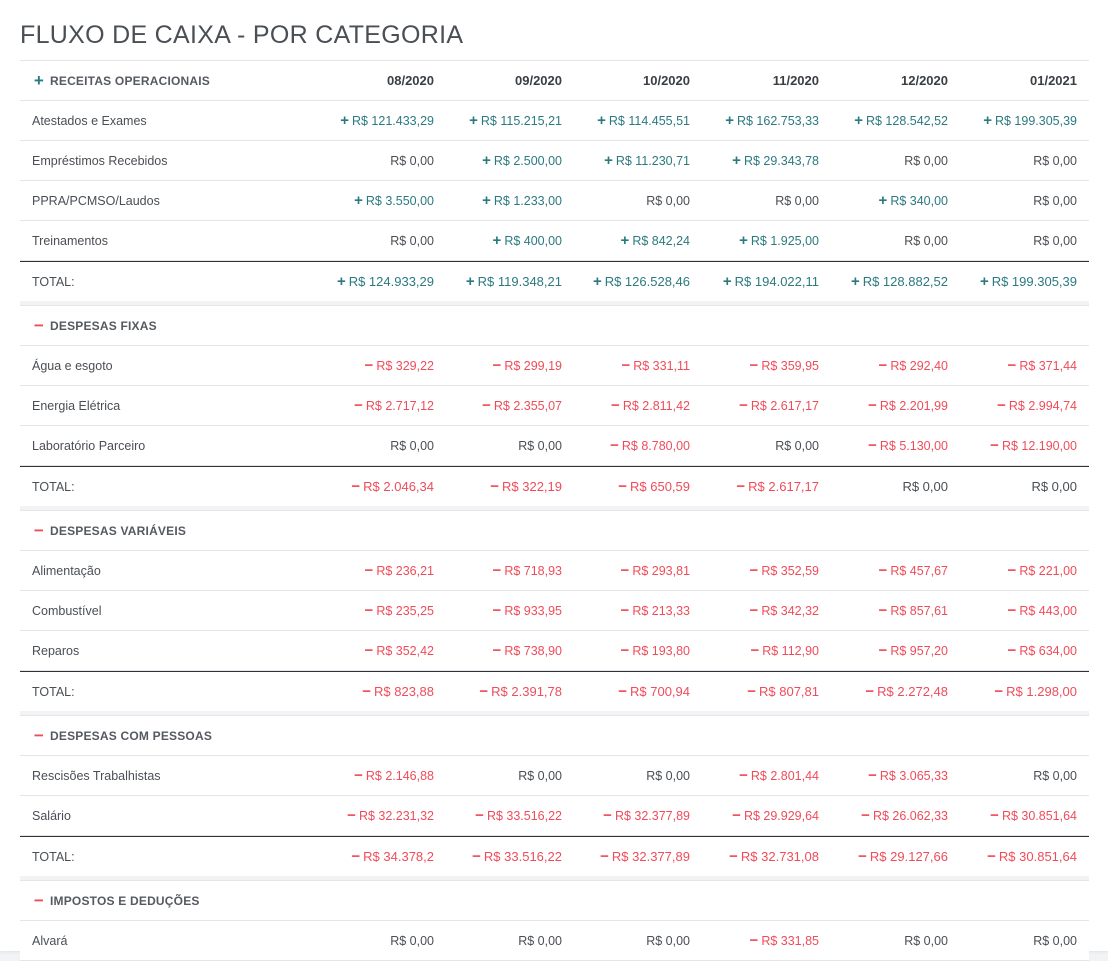 The height and width of the screenshot is (961, 1108). Describe the element at coordinates (398, 856) in the screenshot. I see `amount-text: R$ 34.378,2` at that location.